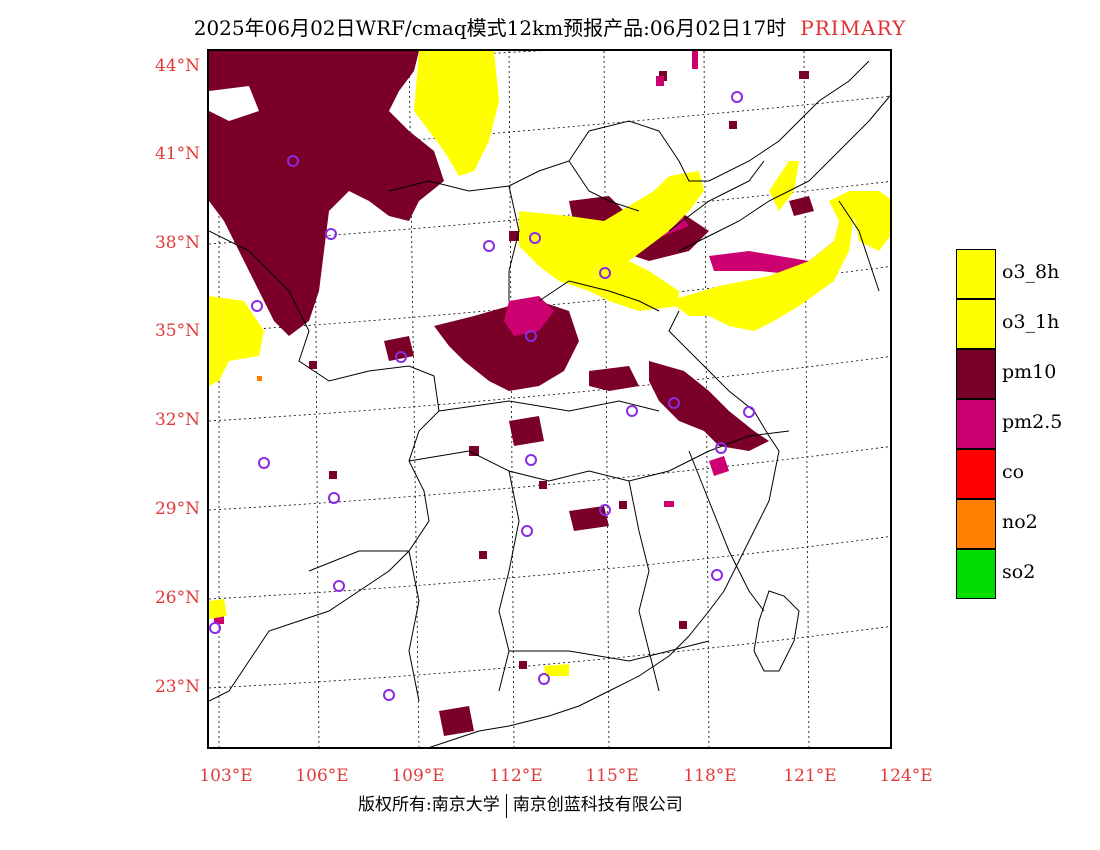 Image resolution: width=1100 pixels, height=850 pixels. Describe the element at coordinates (976, 574) in the screenshot. I see `legend-swatch-so2` at that location.